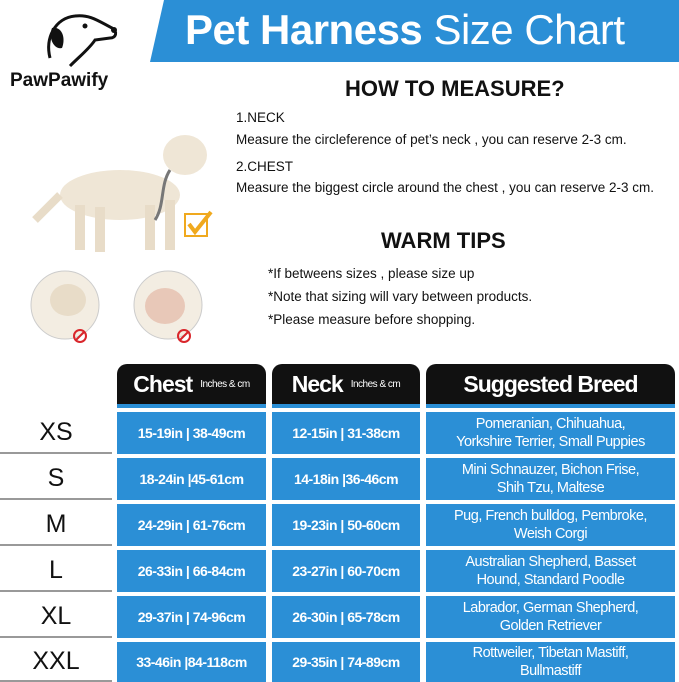  Describe the element at coordinates (375, 384) in the screenshot. I see `neck-unit-label: Inches & cm` at that location.